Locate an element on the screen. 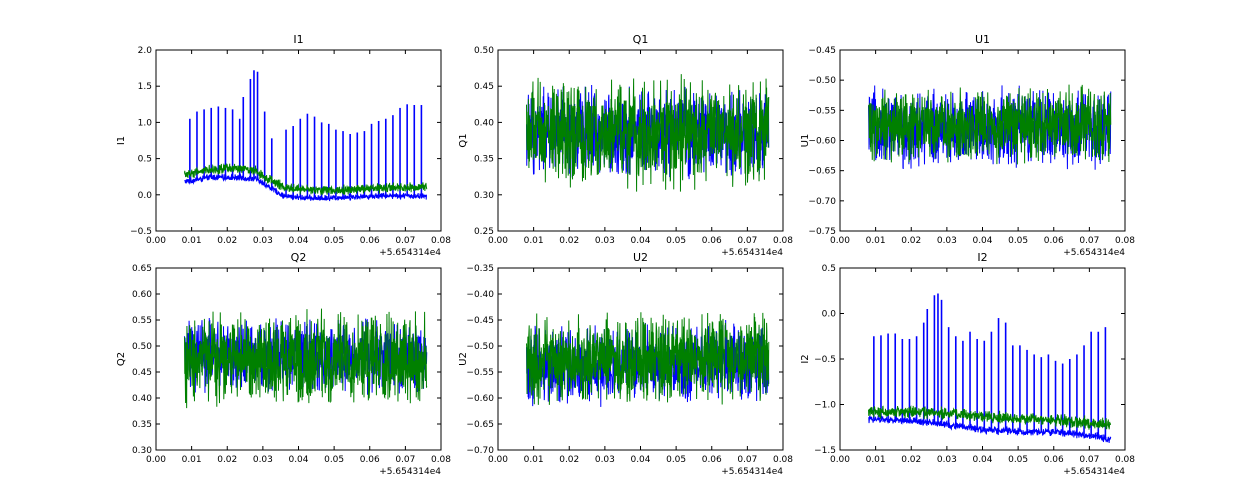 The width and height of the screenshot is (1250, 500). y-axis-label: U1 is located at coordinates (805, 141).